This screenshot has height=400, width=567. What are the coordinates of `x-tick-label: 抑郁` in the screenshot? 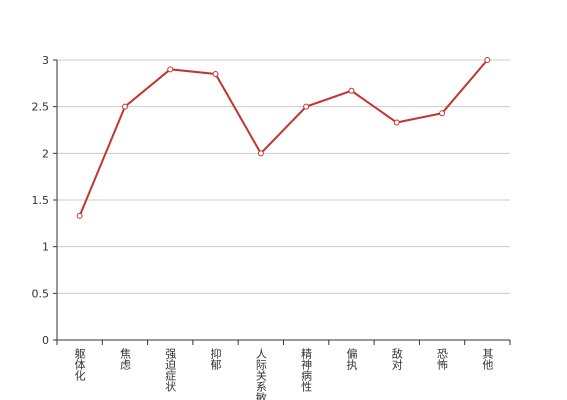 It's located at (215, 358).